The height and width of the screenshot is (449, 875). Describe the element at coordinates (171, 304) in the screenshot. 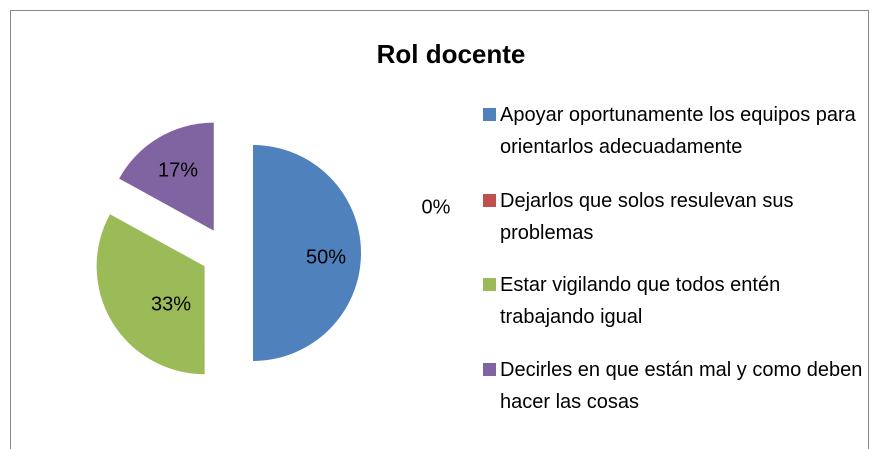

I see `data-label: 33%` at that location.